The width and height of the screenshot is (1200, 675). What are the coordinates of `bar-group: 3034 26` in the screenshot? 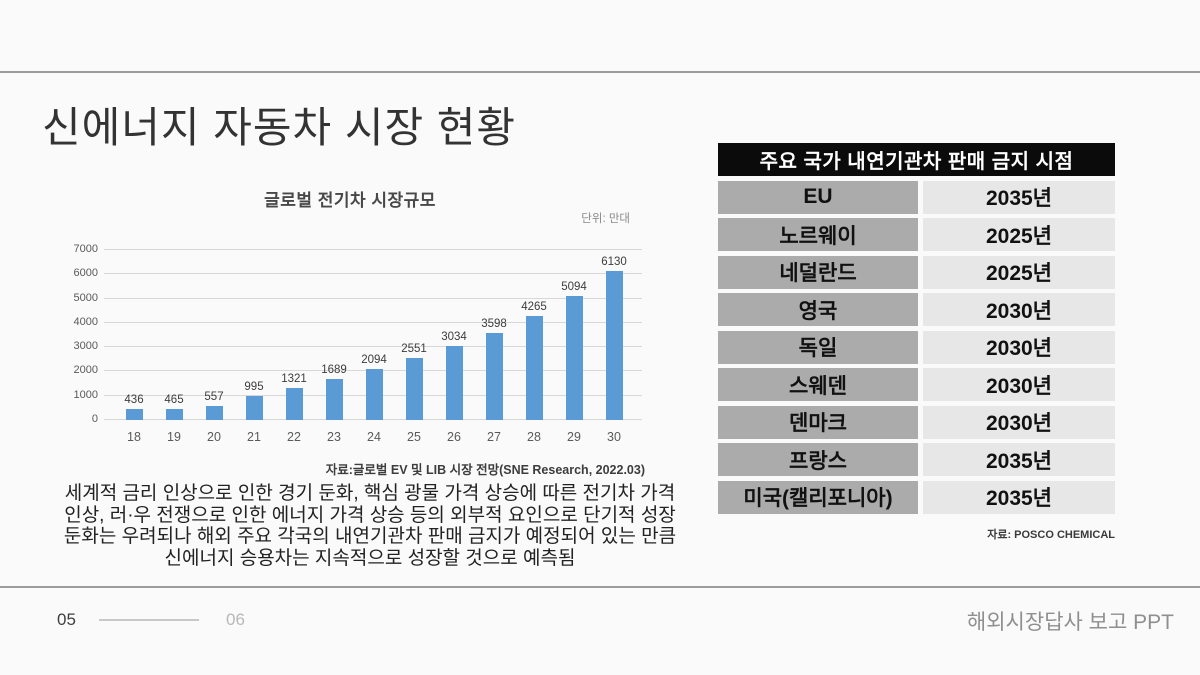 It's located at (454, 347).